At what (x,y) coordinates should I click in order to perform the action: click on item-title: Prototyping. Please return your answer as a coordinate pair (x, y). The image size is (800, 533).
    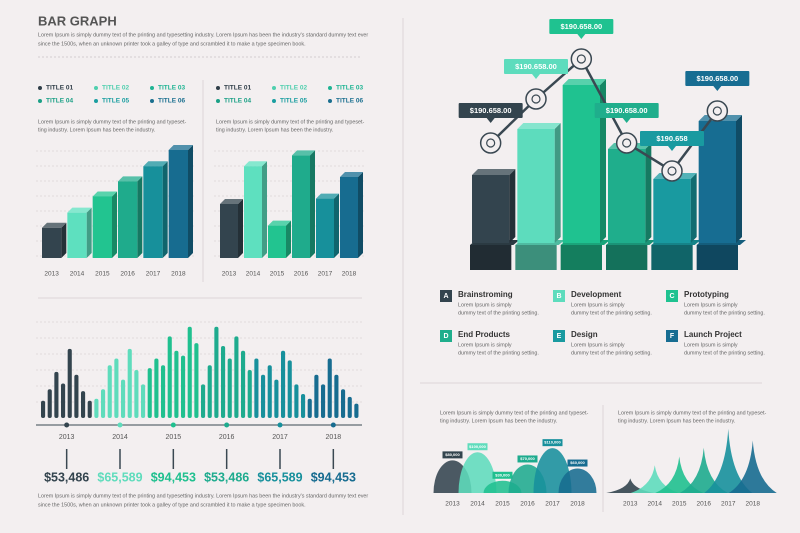
    Looking at the image, I should click on (706, 294).